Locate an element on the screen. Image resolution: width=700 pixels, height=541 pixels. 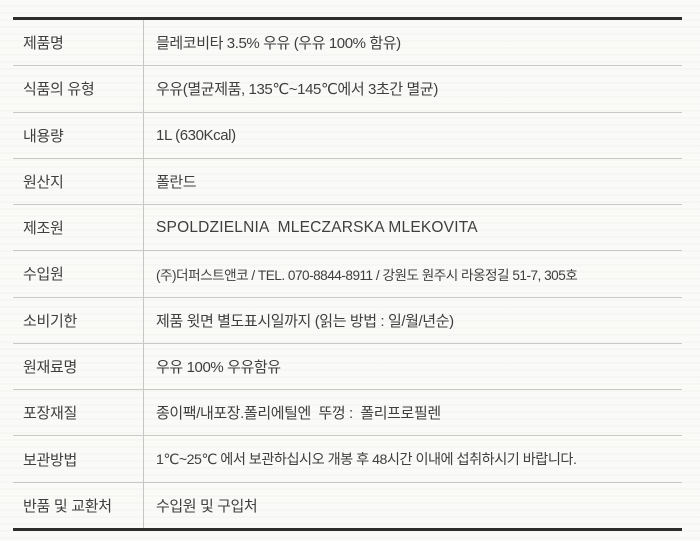
row-label: 식품의 유형 is located at coordinates (59, 90).